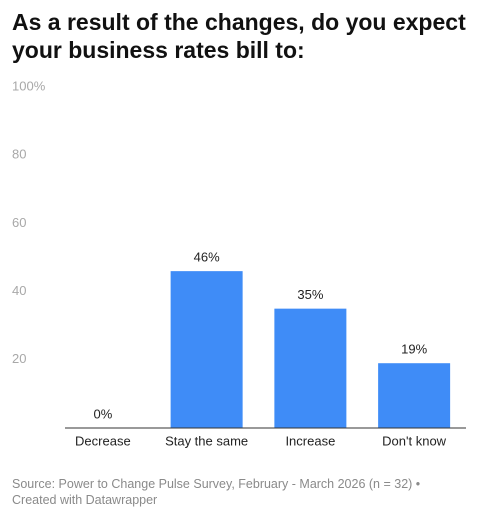 This screenshot has height=518, width=478. What do you see at coordinates (207, 257) in the screenshot?
I see `value-label: 46%` at bounding box center [207, 257].